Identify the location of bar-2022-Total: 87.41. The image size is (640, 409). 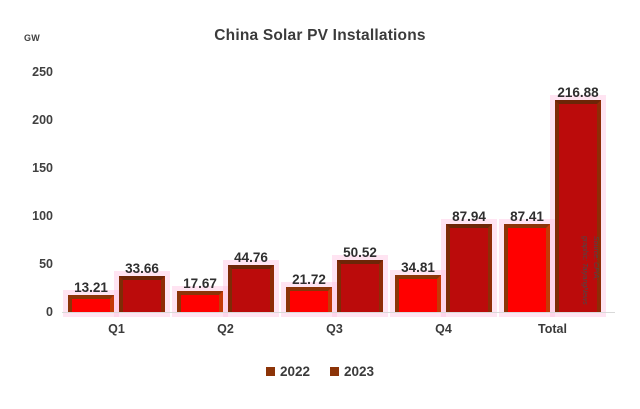
(527, 260).